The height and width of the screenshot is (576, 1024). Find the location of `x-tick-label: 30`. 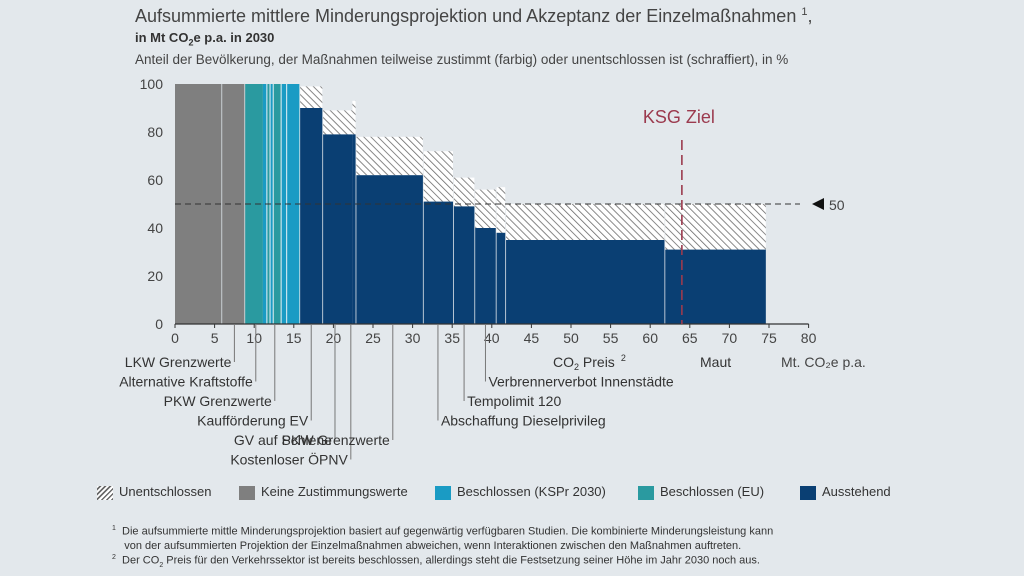

x-tick-label: 30 is located at coordinates (413, 338).